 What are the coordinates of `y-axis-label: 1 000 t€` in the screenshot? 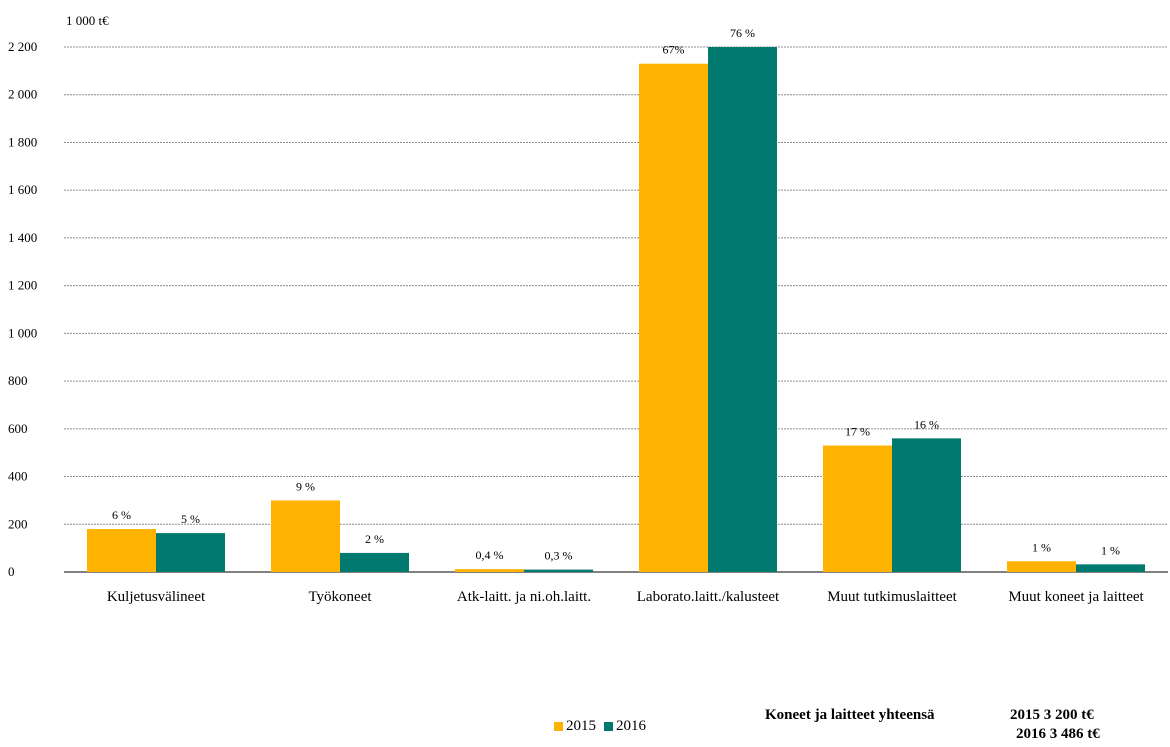 It's located at (87, 20).